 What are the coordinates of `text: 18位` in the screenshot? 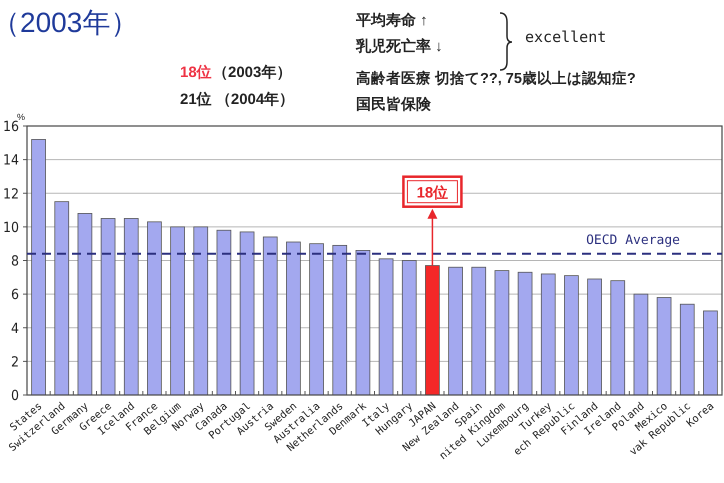 It's located at (196, 72).